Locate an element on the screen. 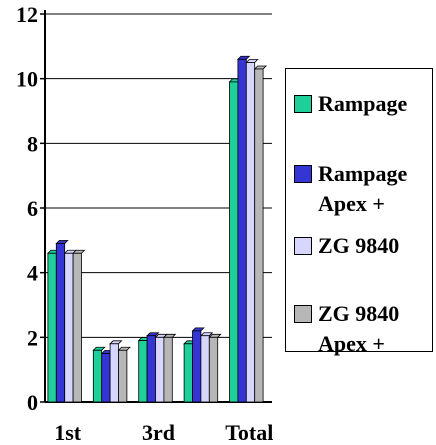 The height and width of the screenshot is (445, 436). bar-2nd-rampage-top is located at coordinates (99, 348).